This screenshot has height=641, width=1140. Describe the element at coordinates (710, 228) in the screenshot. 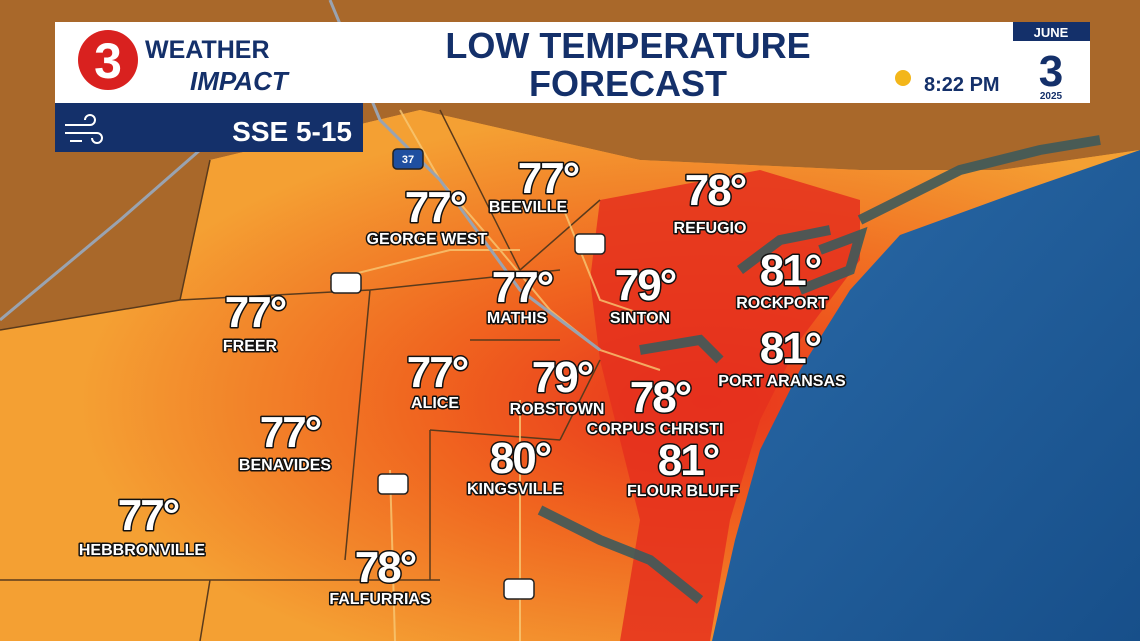

I see `city-name: REFUGIO` at that location.